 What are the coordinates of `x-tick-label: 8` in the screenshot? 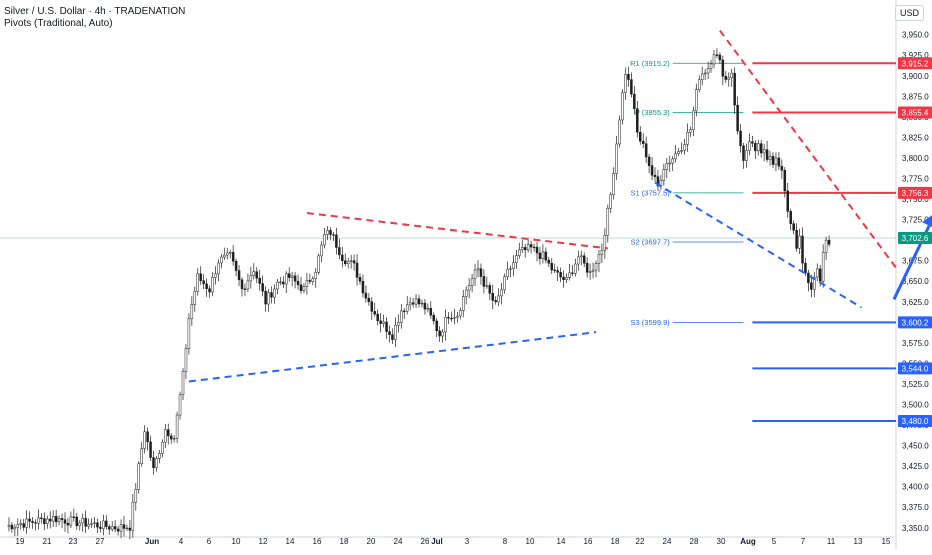 It's located at (505, 541).